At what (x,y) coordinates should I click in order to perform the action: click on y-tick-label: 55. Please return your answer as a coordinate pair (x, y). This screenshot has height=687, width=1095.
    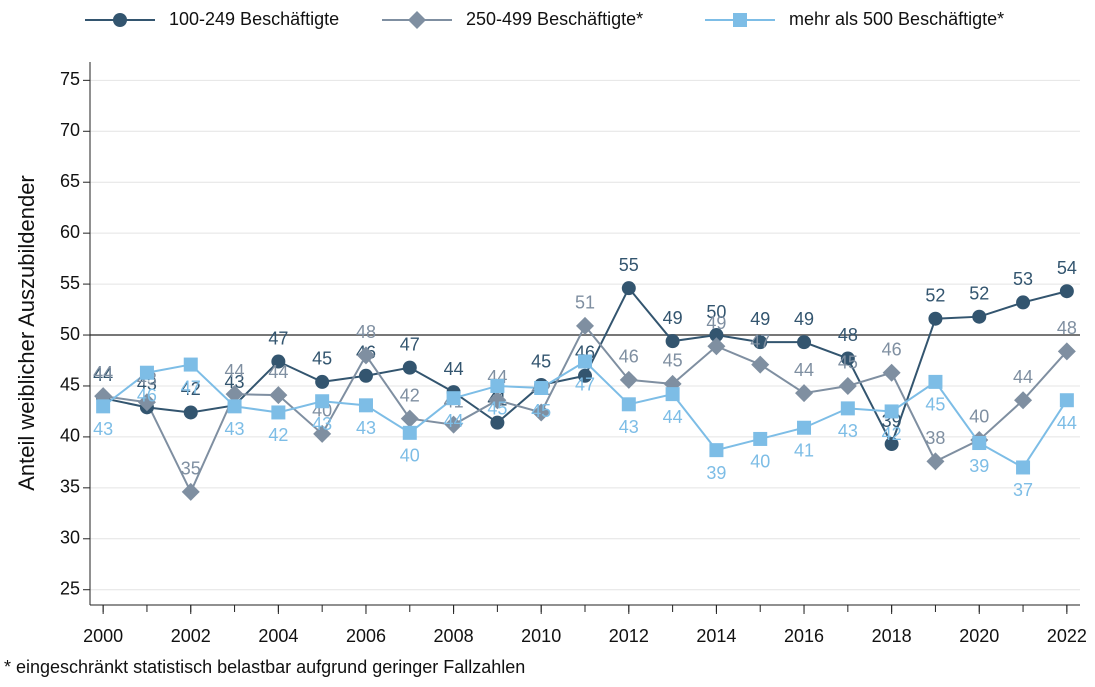
    Looking at the image, I should click on (70, 283).